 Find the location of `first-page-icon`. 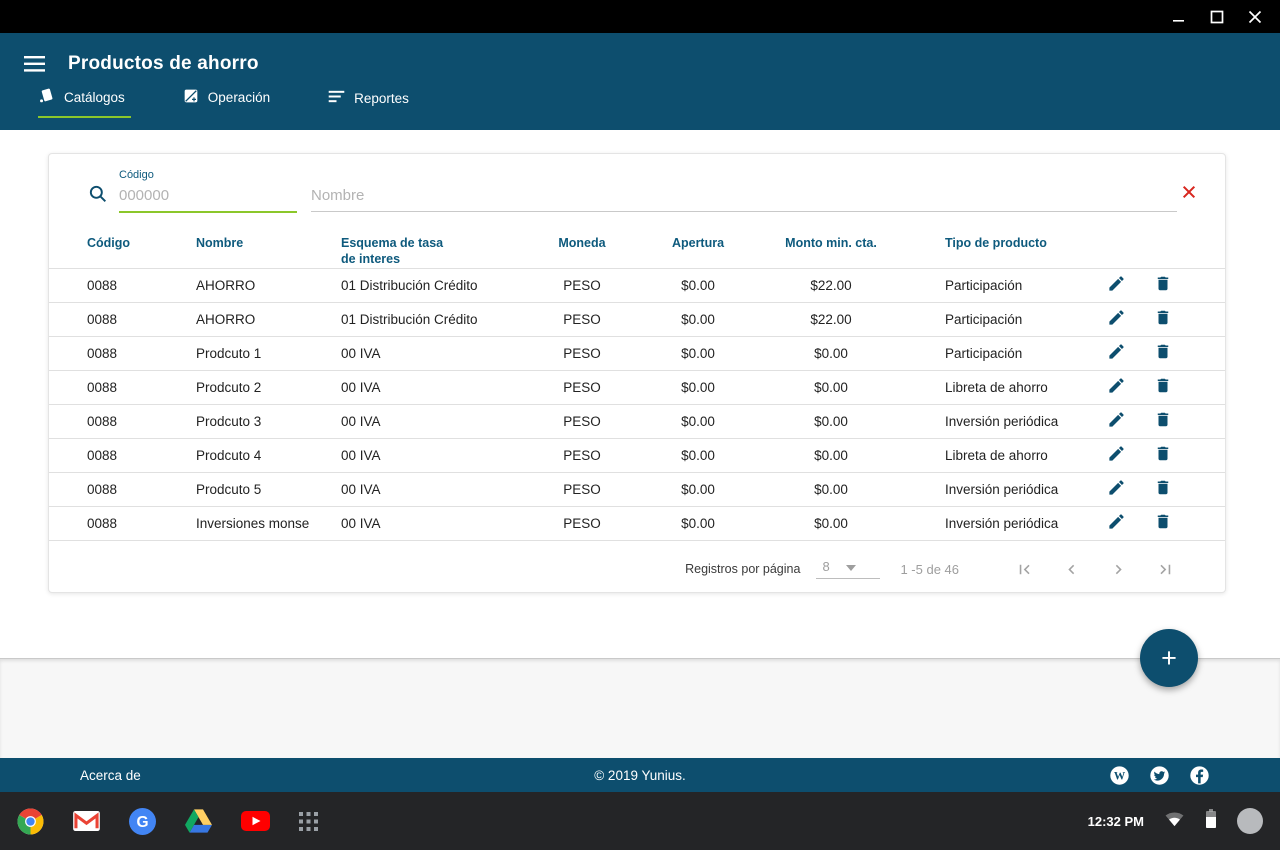

first-page-icon is located at coordinates (1024, 569).